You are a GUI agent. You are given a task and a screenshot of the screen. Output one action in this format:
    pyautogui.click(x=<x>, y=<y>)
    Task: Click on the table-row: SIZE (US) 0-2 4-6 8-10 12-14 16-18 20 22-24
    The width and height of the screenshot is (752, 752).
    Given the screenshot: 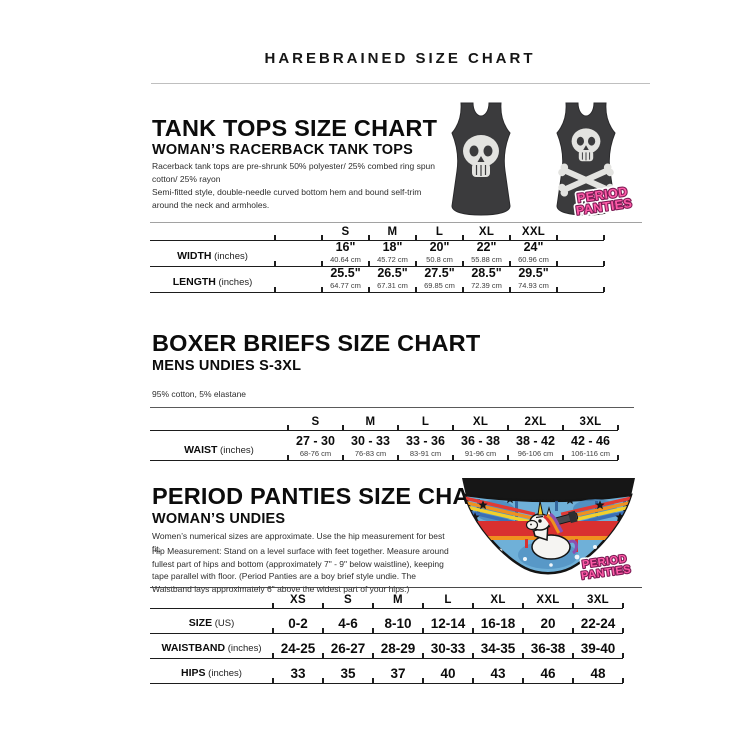 What is the action you would take?
    pyautogui.click(x=387, y=620)
    